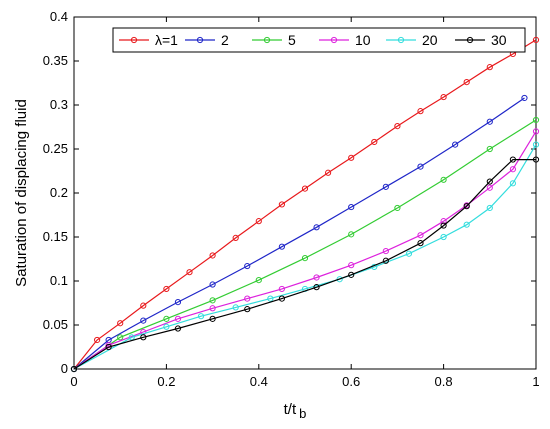 The image size is (550, 429). Describe the element at coordinates (148, 40) in the screenshot. I see `legend-entry-0: λ=1` at that location.